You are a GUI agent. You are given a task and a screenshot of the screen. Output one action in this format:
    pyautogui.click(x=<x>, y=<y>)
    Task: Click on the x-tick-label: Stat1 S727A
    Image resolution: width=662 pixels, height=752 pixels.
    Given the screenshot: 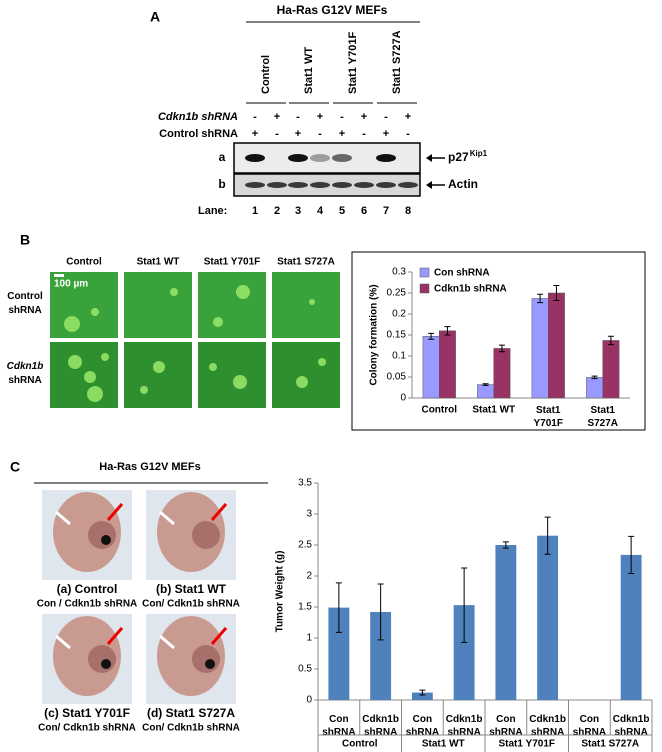 What is the action you would take?
    pyautogui.click(x=602, y=417)
    